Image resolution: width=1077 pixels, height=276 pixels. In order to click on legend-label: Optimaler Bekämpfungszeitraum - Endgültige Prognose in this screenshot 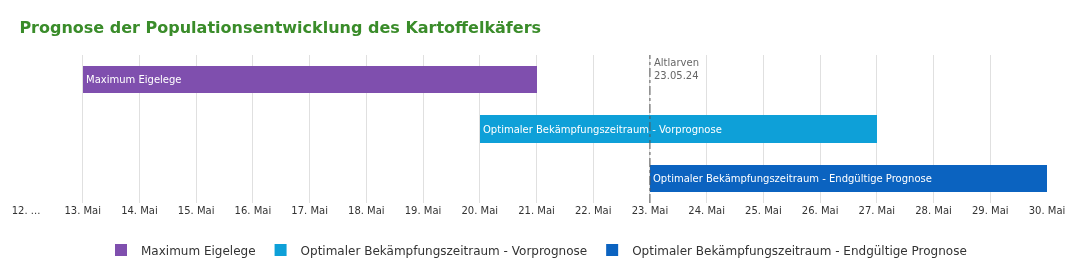, I will do `click(799, 250)`.